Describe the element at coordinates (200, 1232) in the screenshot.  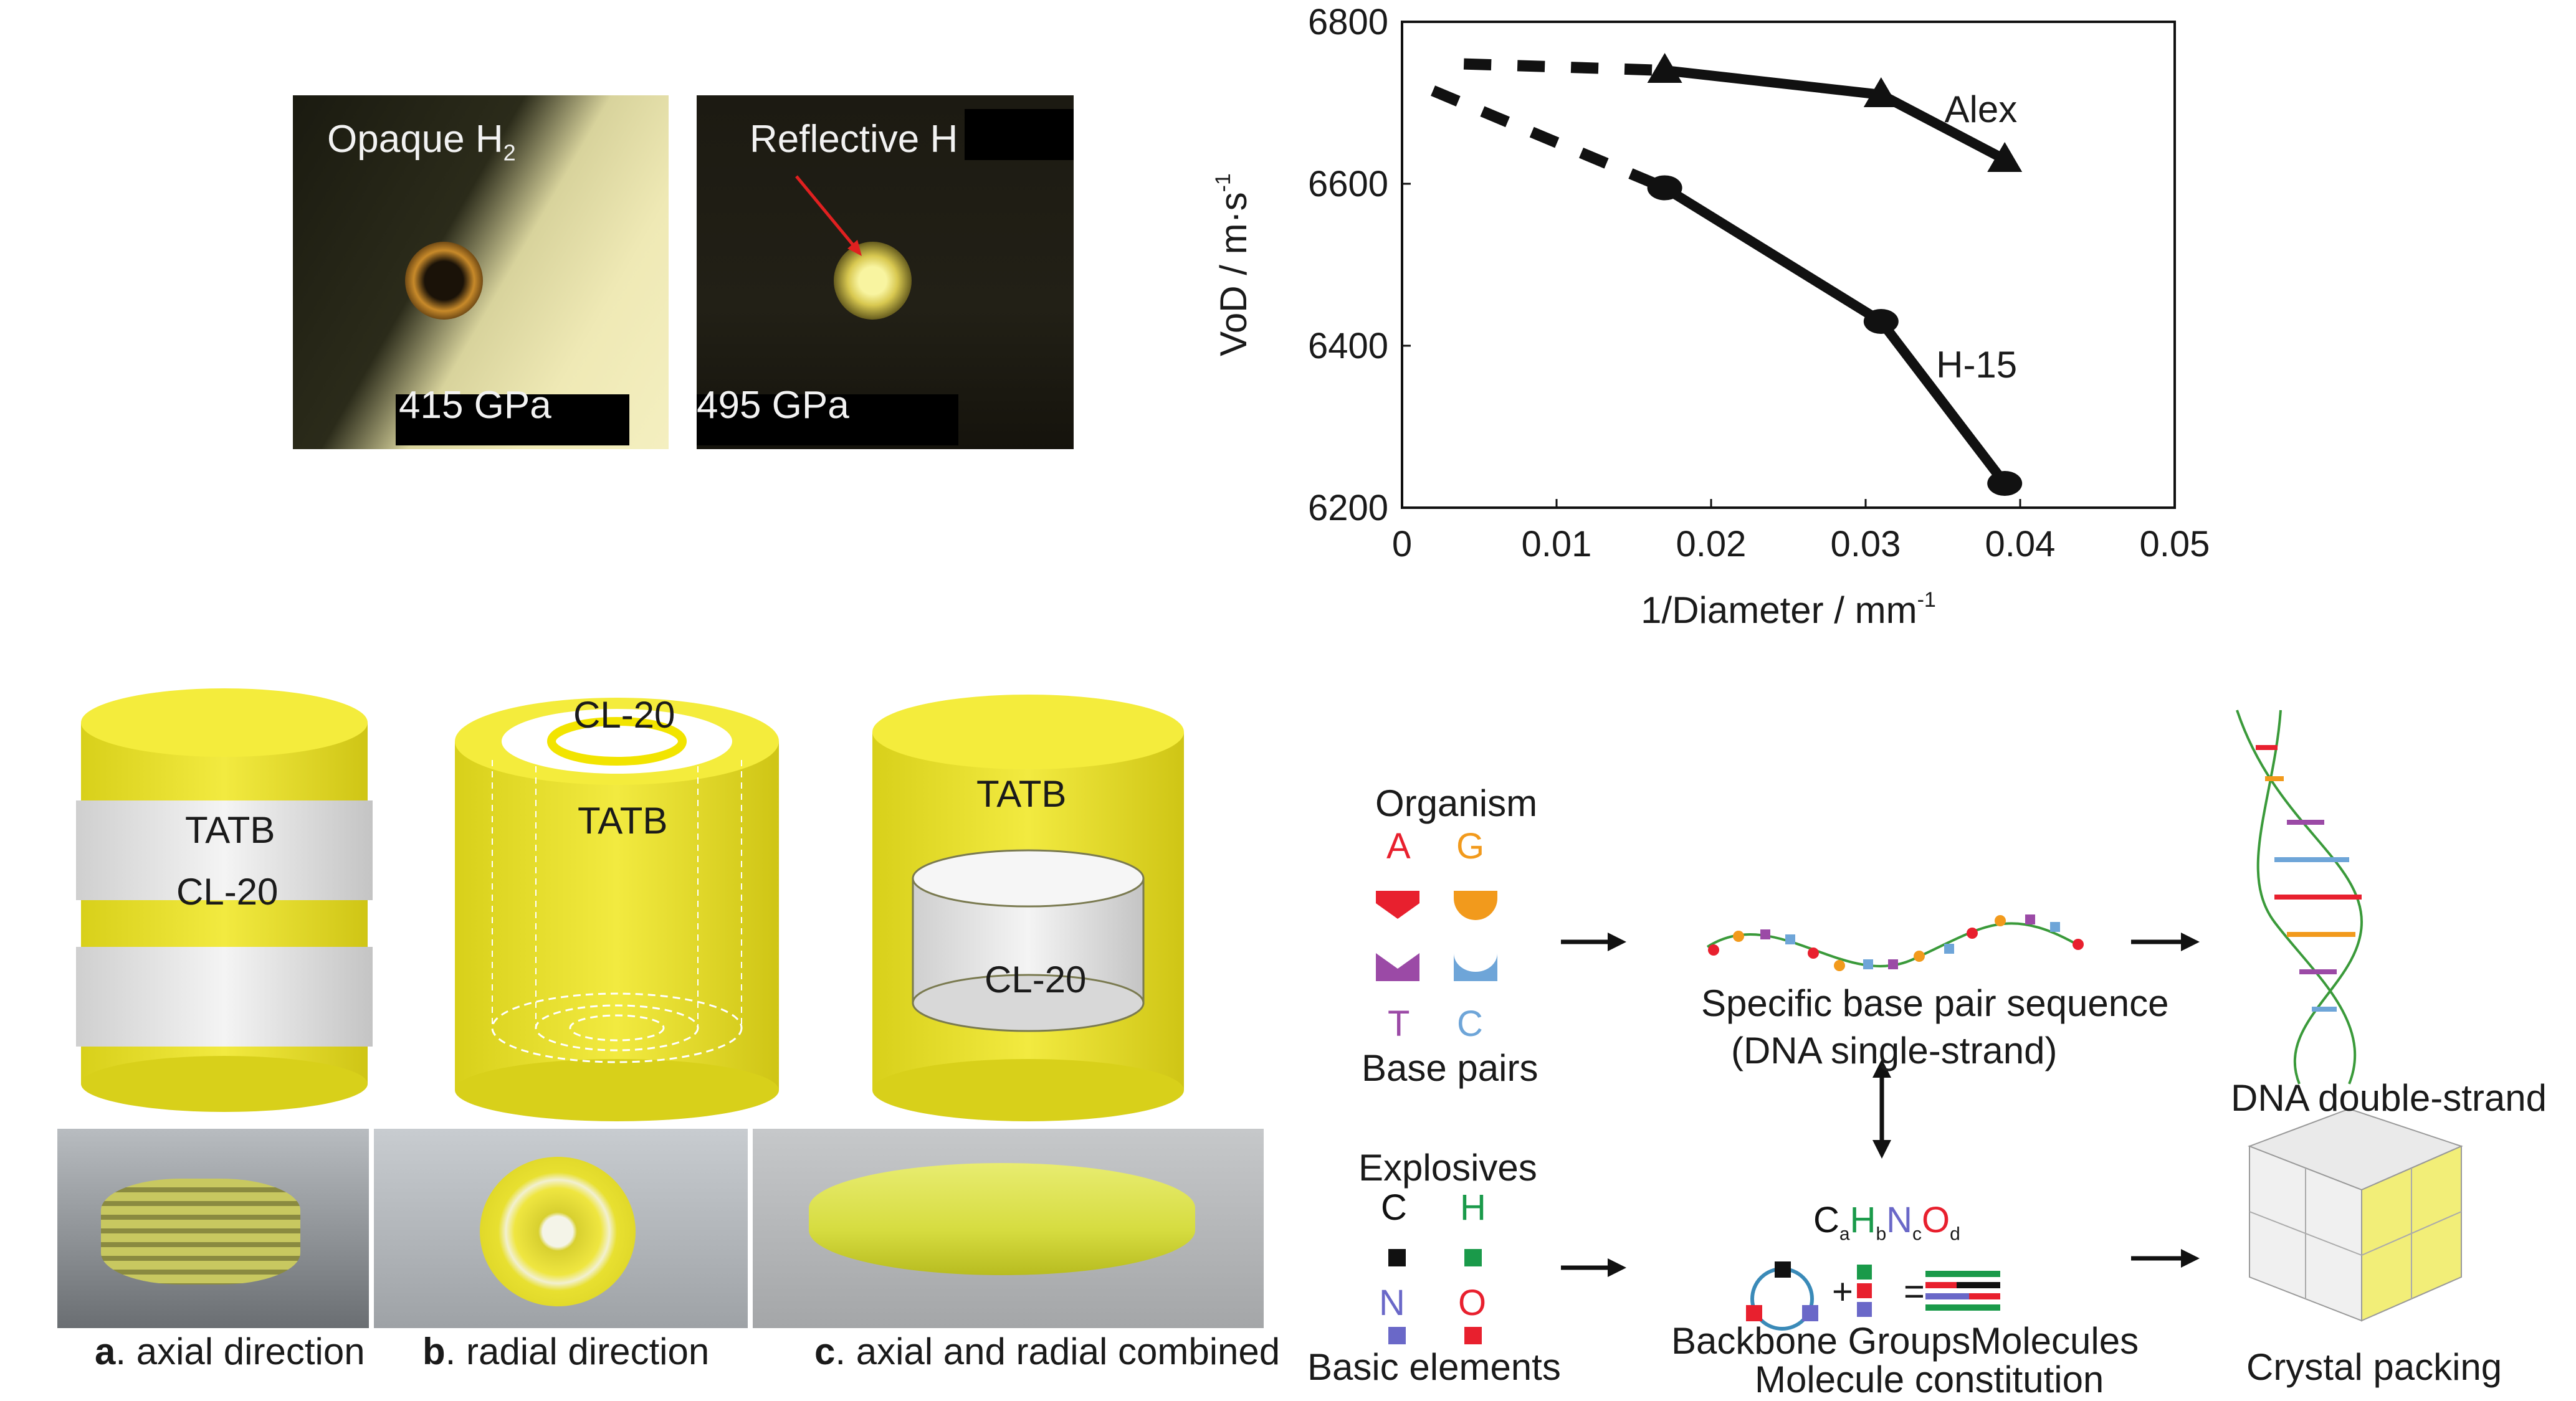
I see `stacked-disc` at that location.